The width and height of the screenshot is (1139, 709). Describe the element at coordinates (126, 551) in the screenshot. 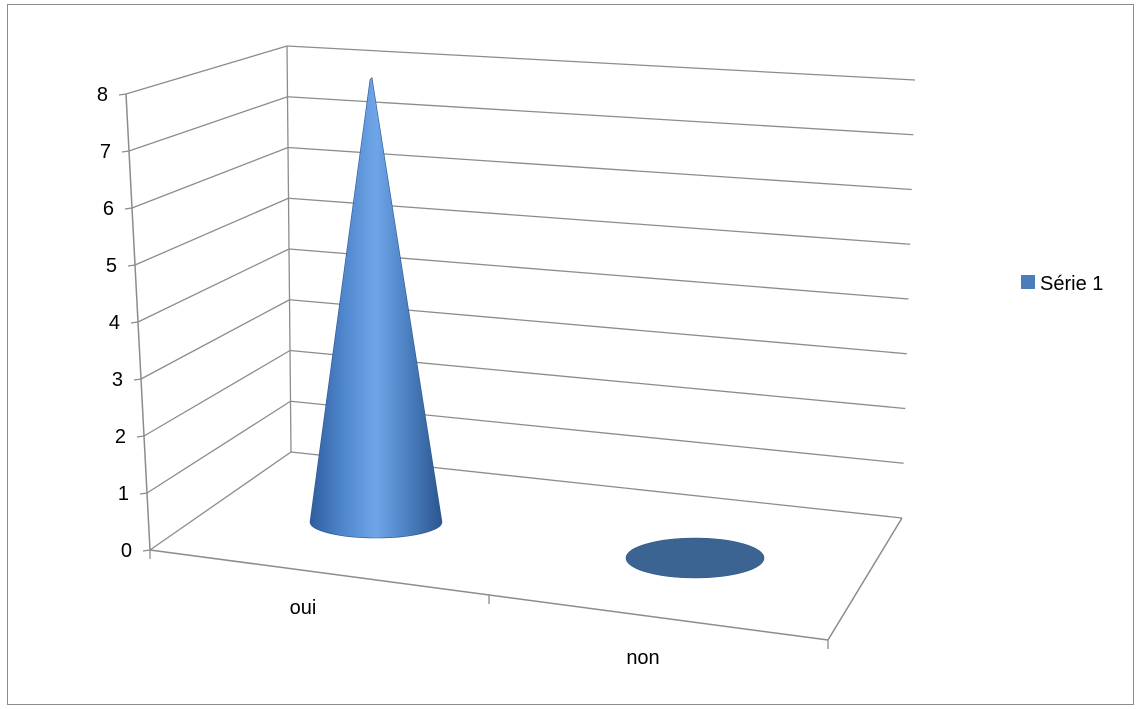

I see `y-tick-label: 0` at that location.